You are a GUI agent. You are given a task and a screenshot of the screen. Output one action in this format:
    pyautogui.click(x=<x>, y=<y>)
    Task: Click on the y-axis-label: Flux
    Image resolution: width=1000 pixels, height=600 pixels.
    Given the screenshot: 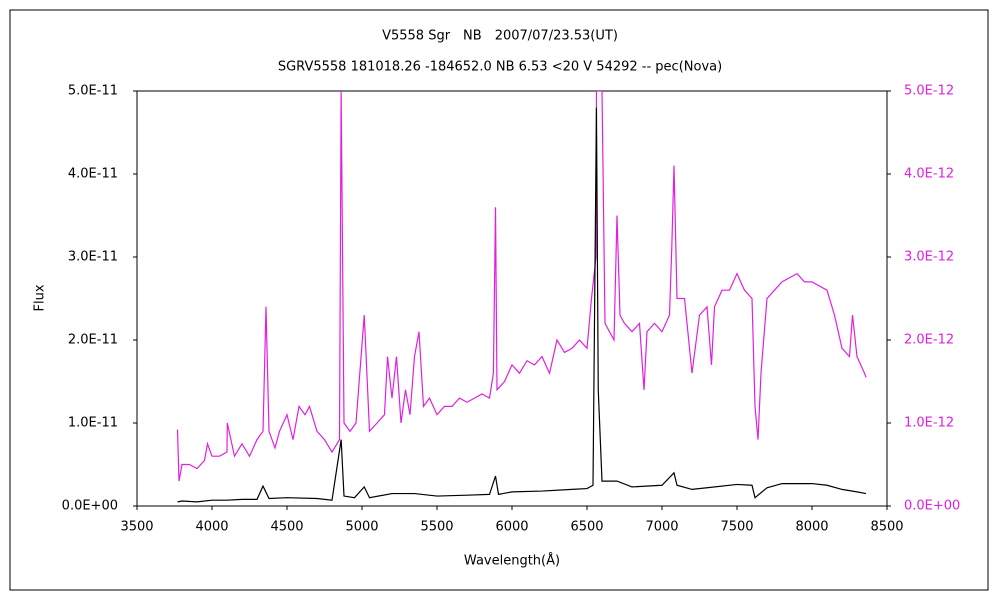 What is the action you would take?
    pyautogui.click(x=40, y=297)
    